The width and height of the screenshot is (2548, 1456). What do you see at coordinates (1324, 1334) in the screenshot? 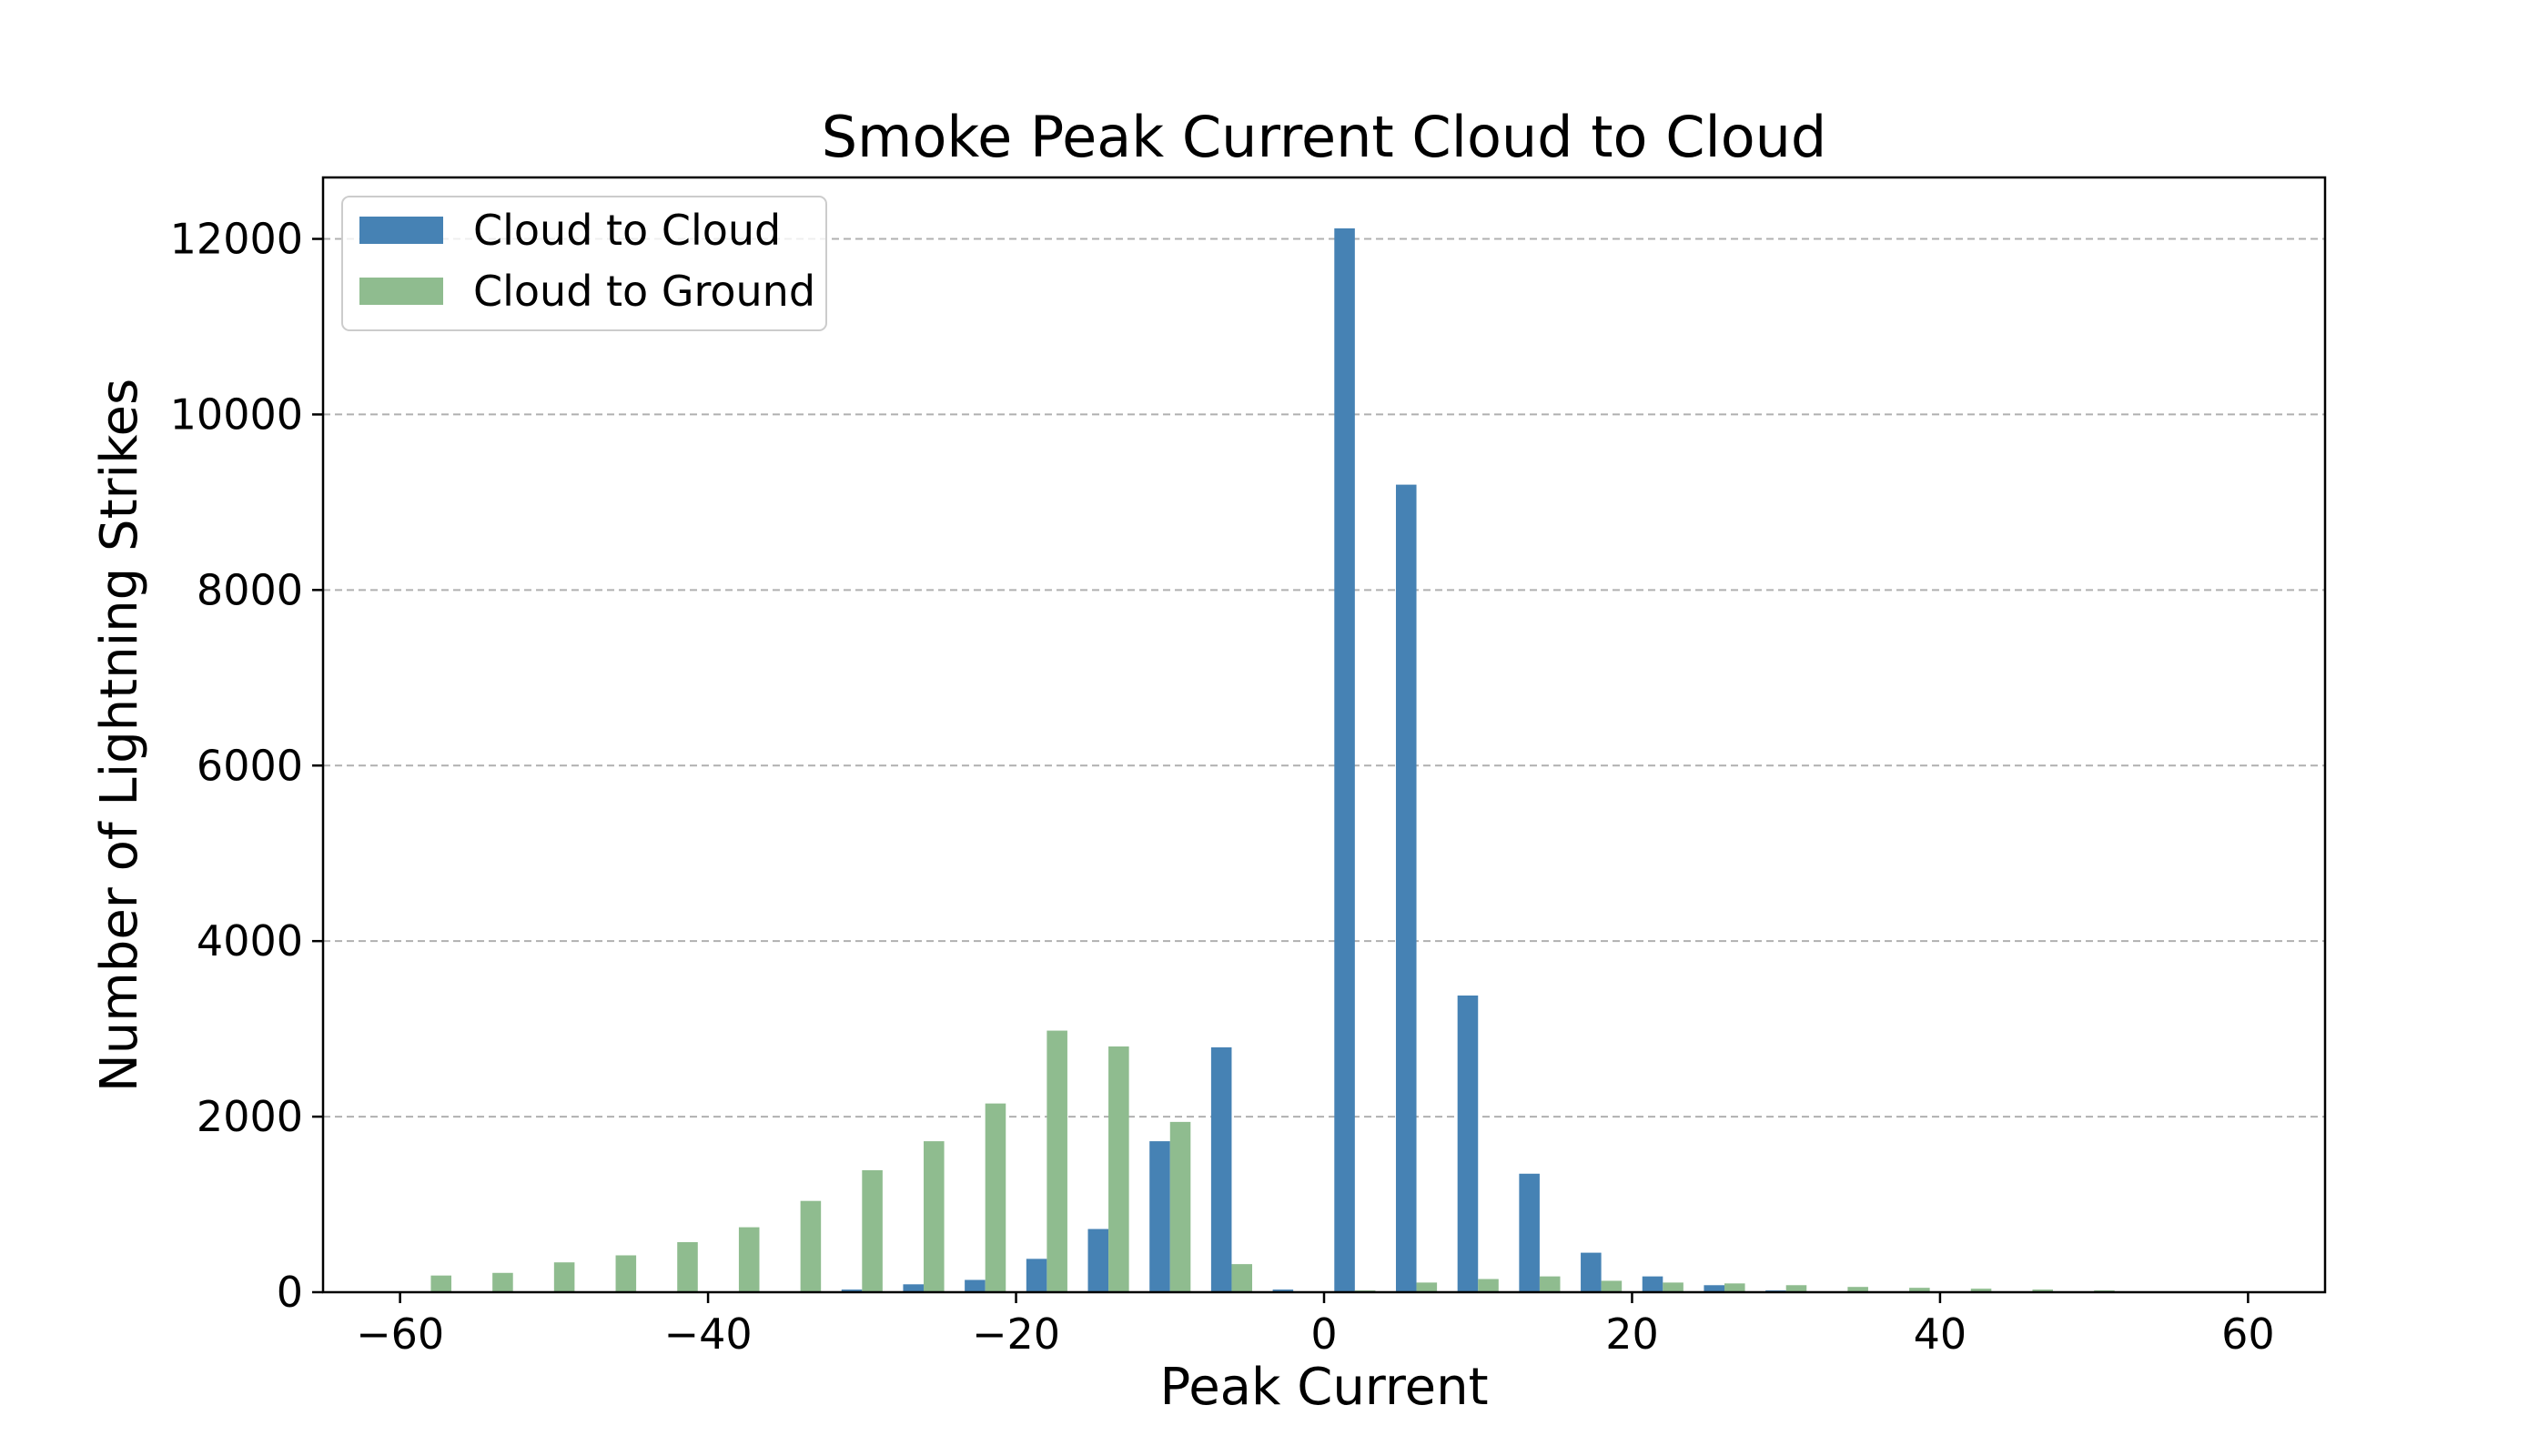
I see `x-tick-label: 0` at bounding box center [1324, 1334].